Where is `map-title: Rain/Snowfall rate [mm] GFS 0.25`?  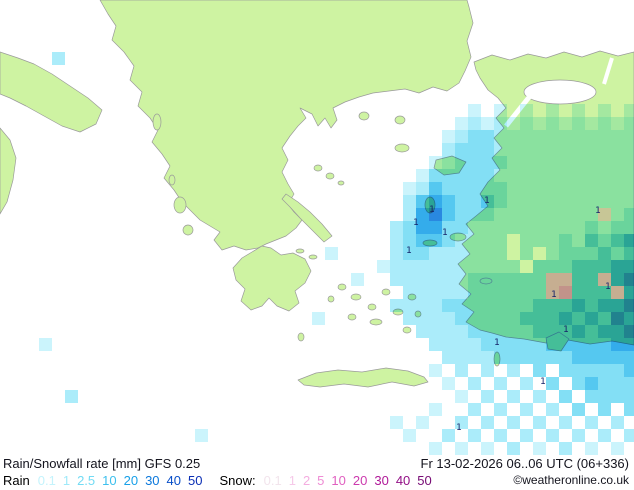 map-title: Rain/Snowfall rate [mm] GFS 0.25 is located at coordinates (102, 463).